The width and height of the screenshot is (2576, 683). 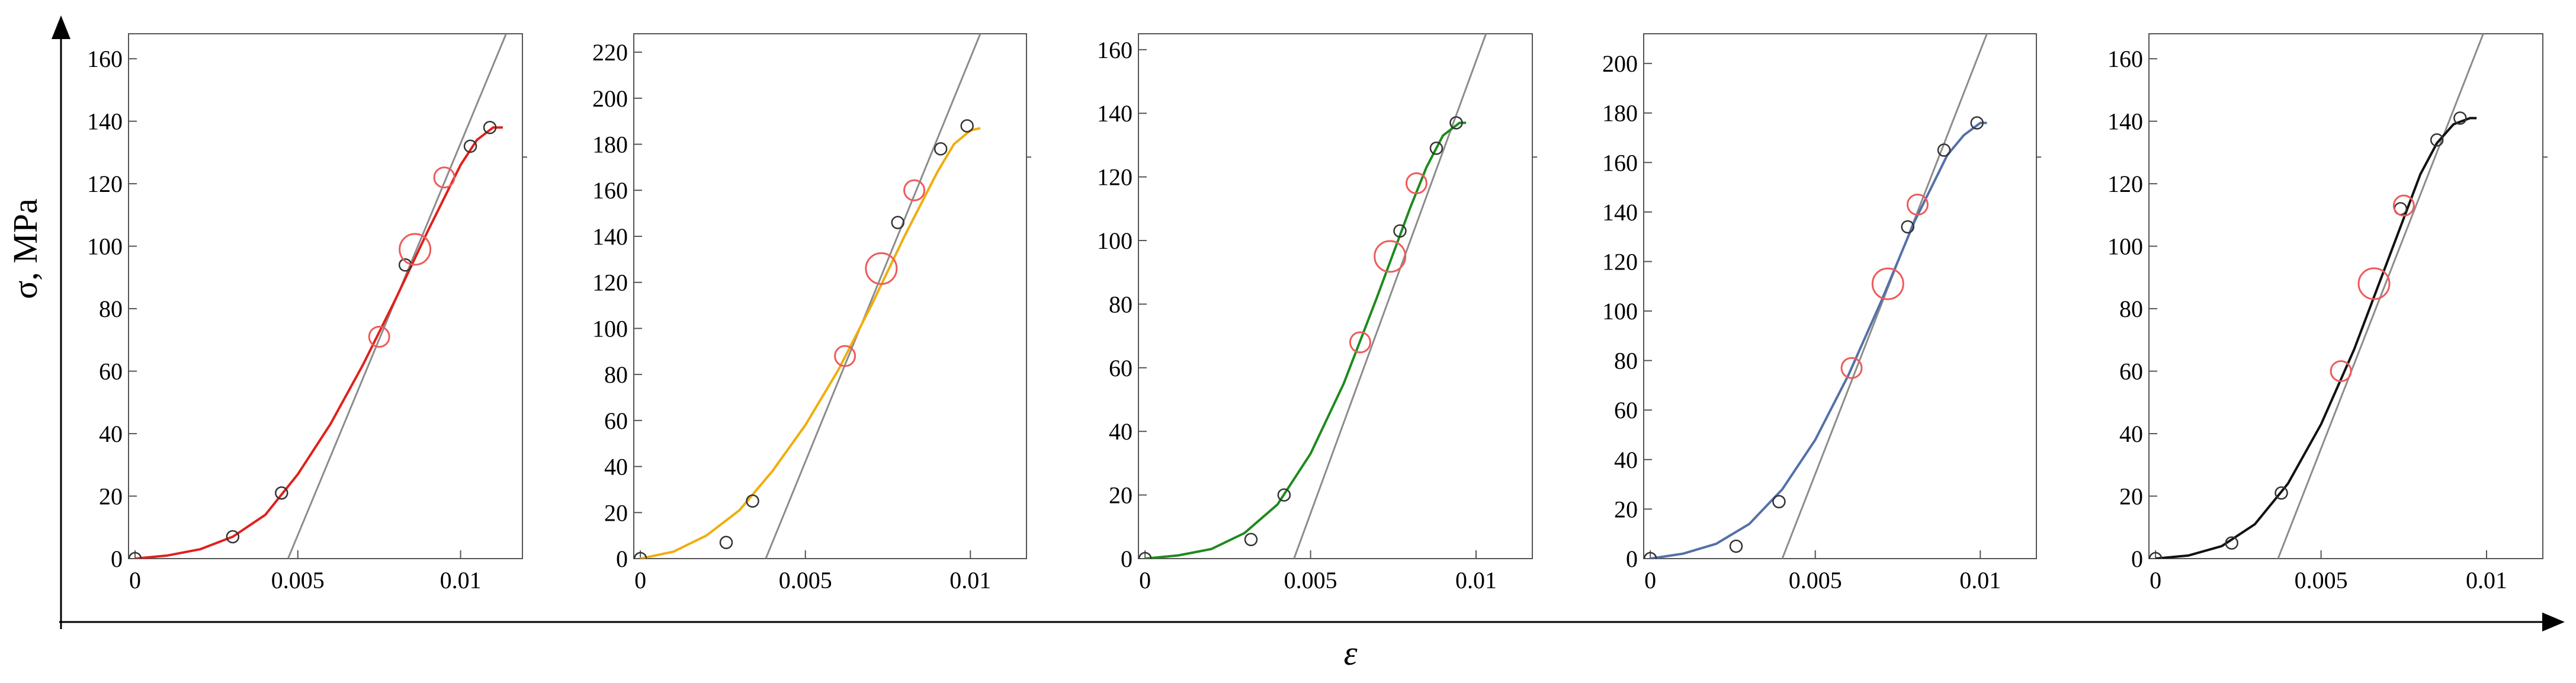 I want to click on chart-panel-2: 0 20 40 60 80 100 120 140 160 180 200 220 0 0.005 0.01, so click(x=812, y=313).